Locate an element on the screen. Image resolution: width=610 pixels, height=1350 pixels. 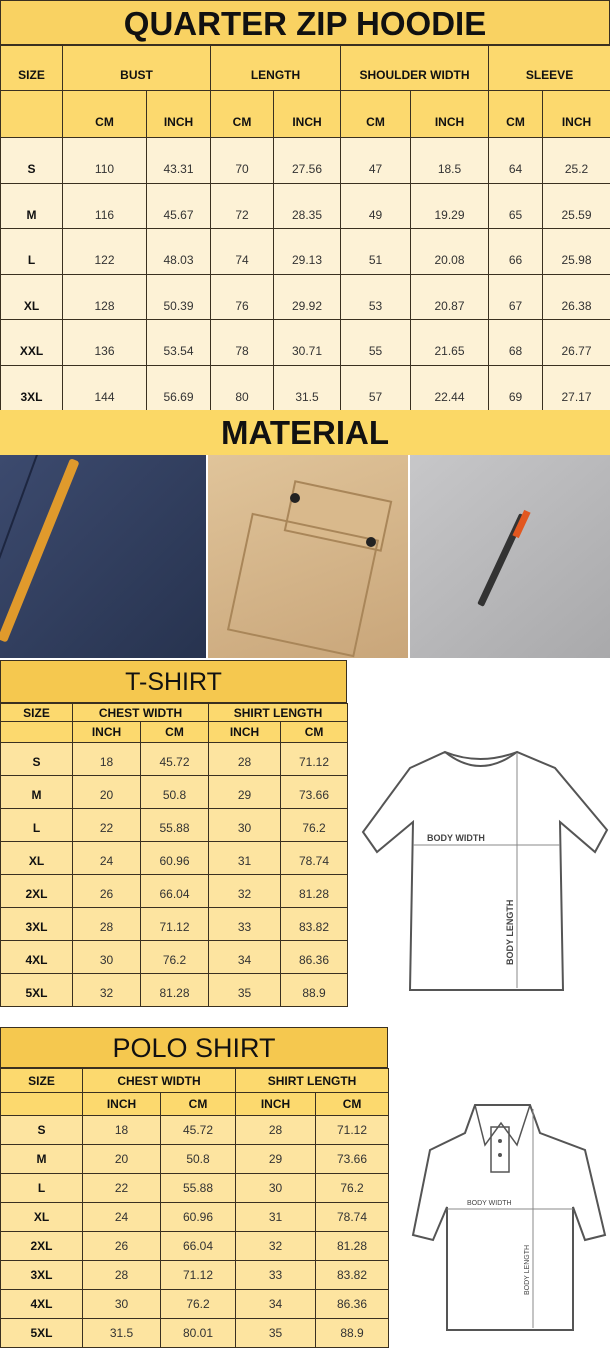
size-cell: M is located at coordinates (36, 792).